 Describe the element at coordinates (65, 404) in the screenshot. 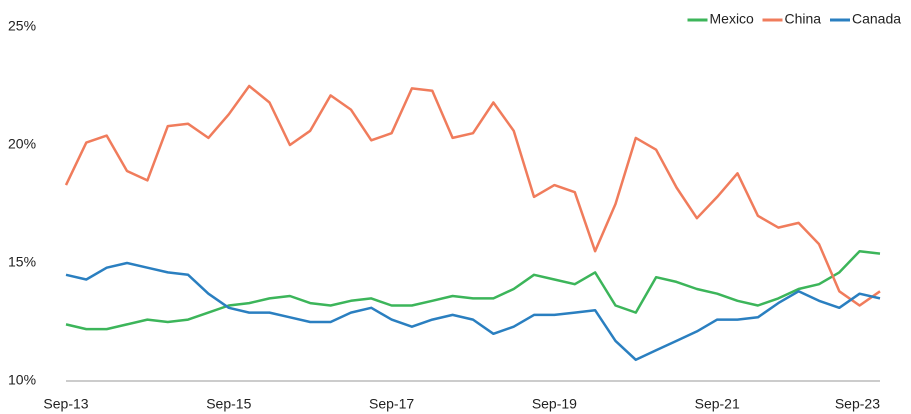

I see `x-tick-label: Sep-13` at that location.